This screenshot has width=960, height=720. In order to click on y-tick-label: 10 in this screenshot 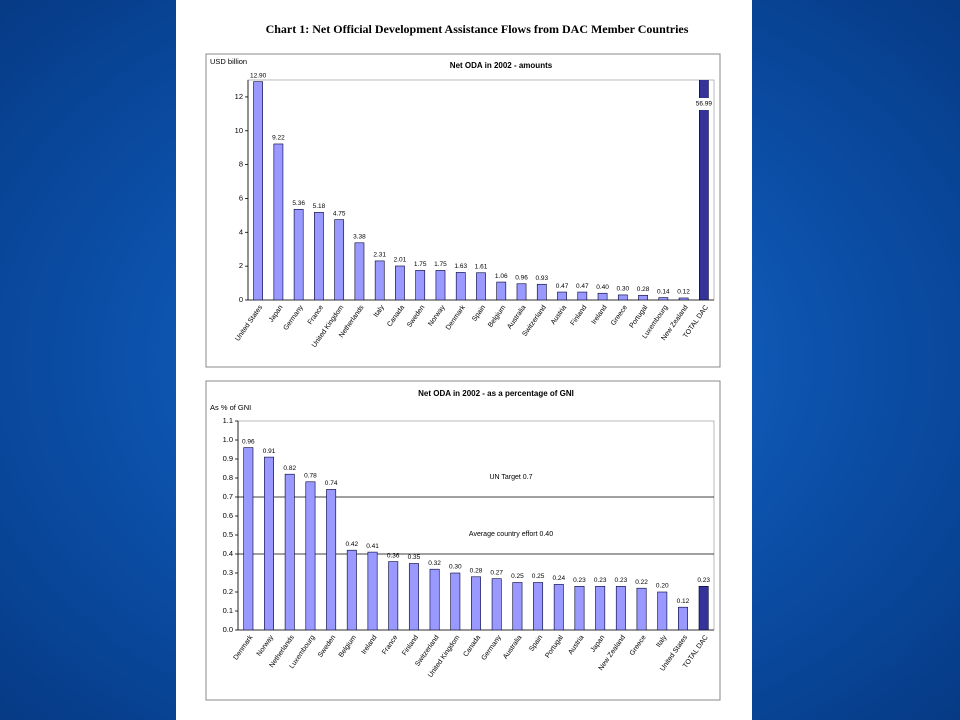, I will do `click(239, 130)`.